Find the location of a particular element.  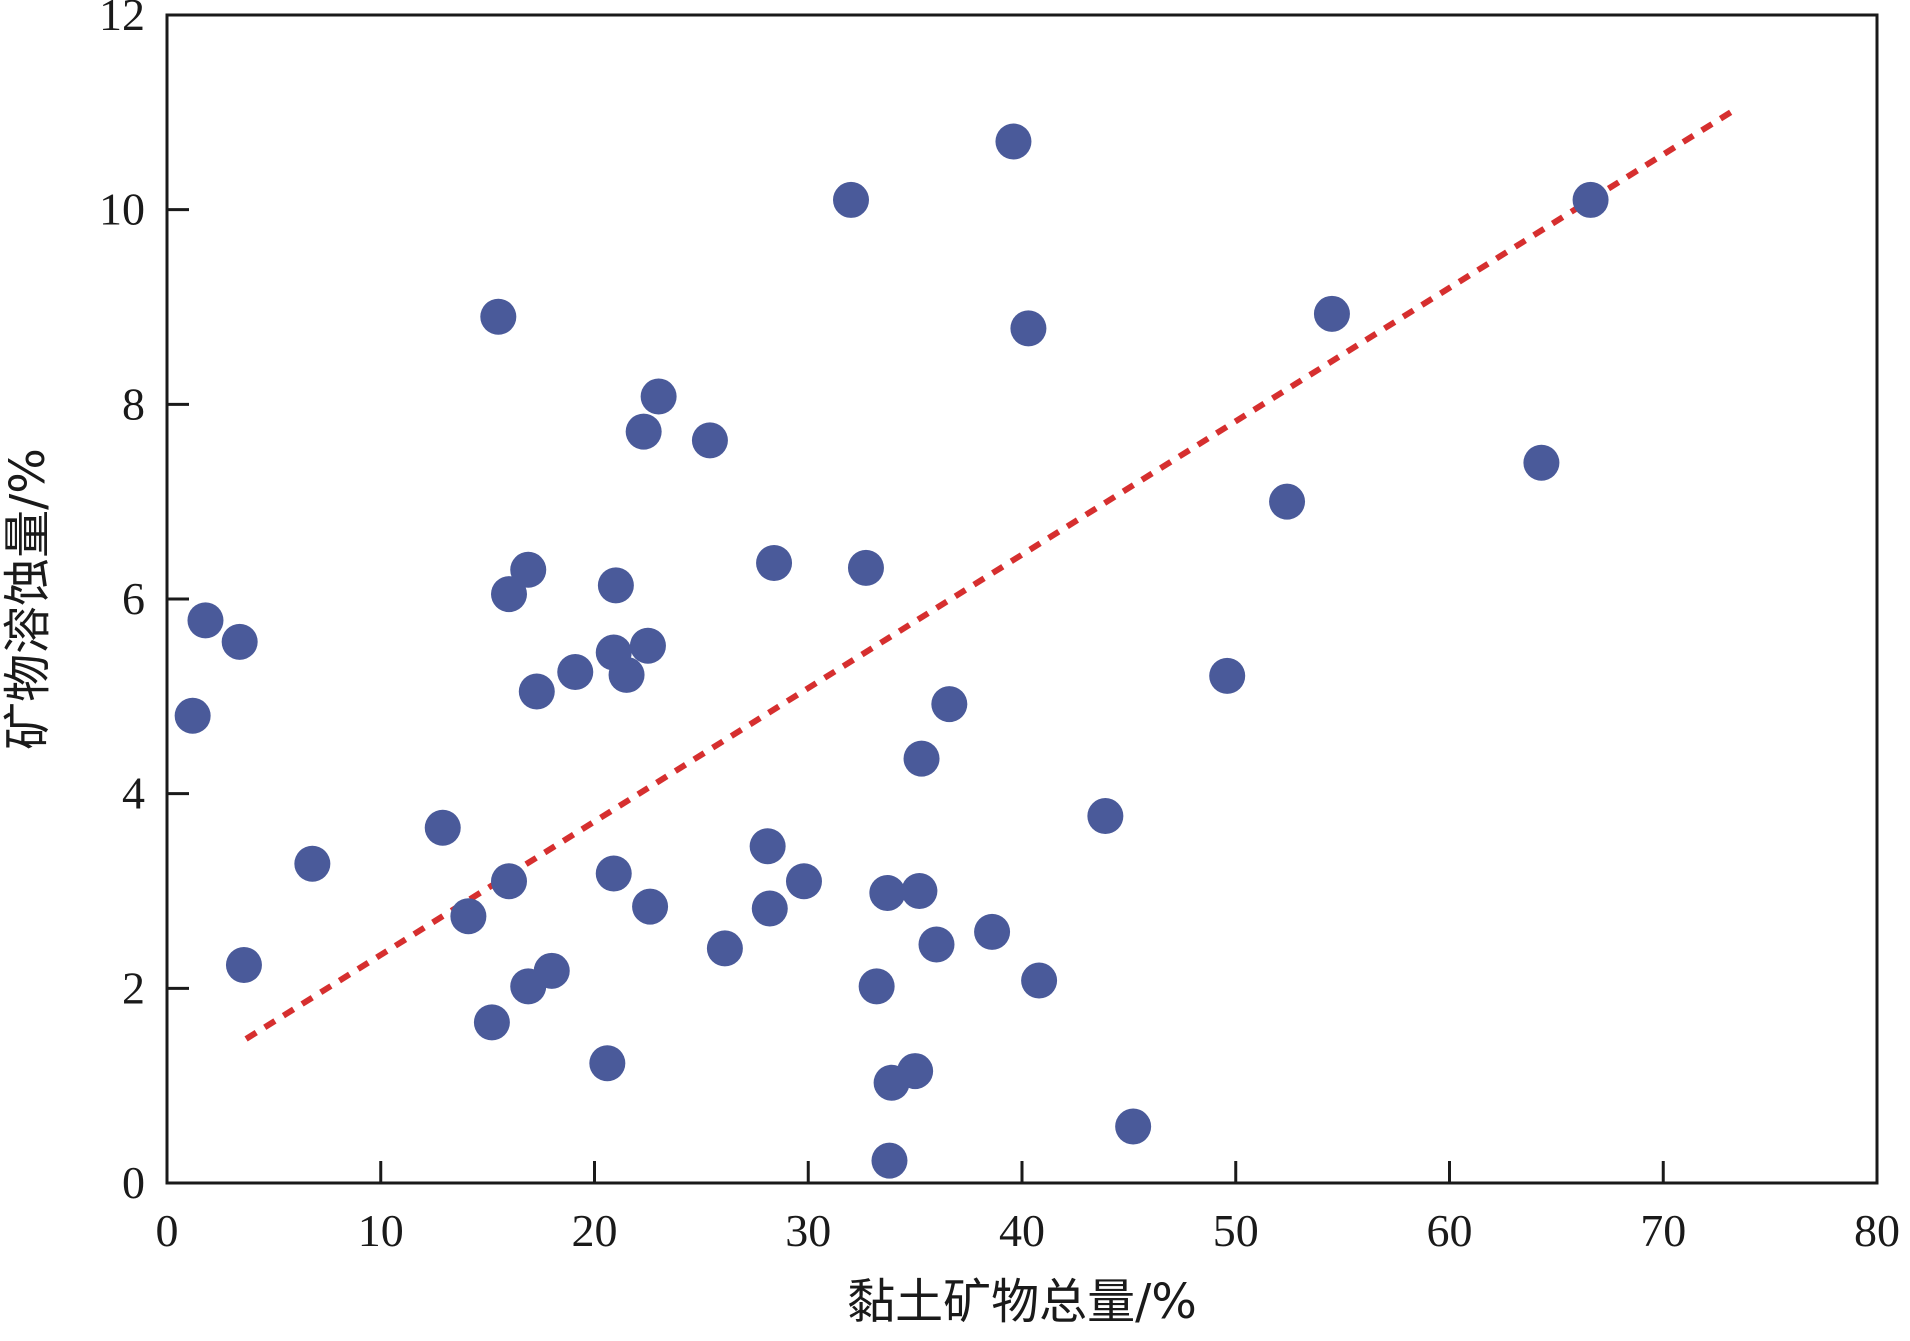

x-tick-label: 20 is located at coordinates (595, 1230).